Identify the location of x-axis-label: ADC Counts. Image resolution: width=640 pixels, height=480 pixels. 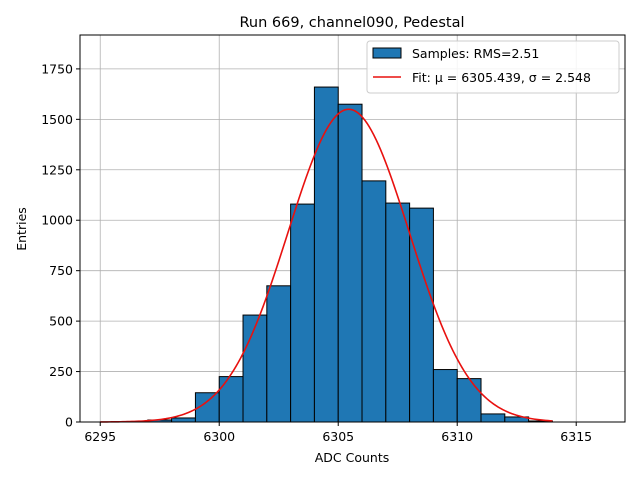
(352, 457).